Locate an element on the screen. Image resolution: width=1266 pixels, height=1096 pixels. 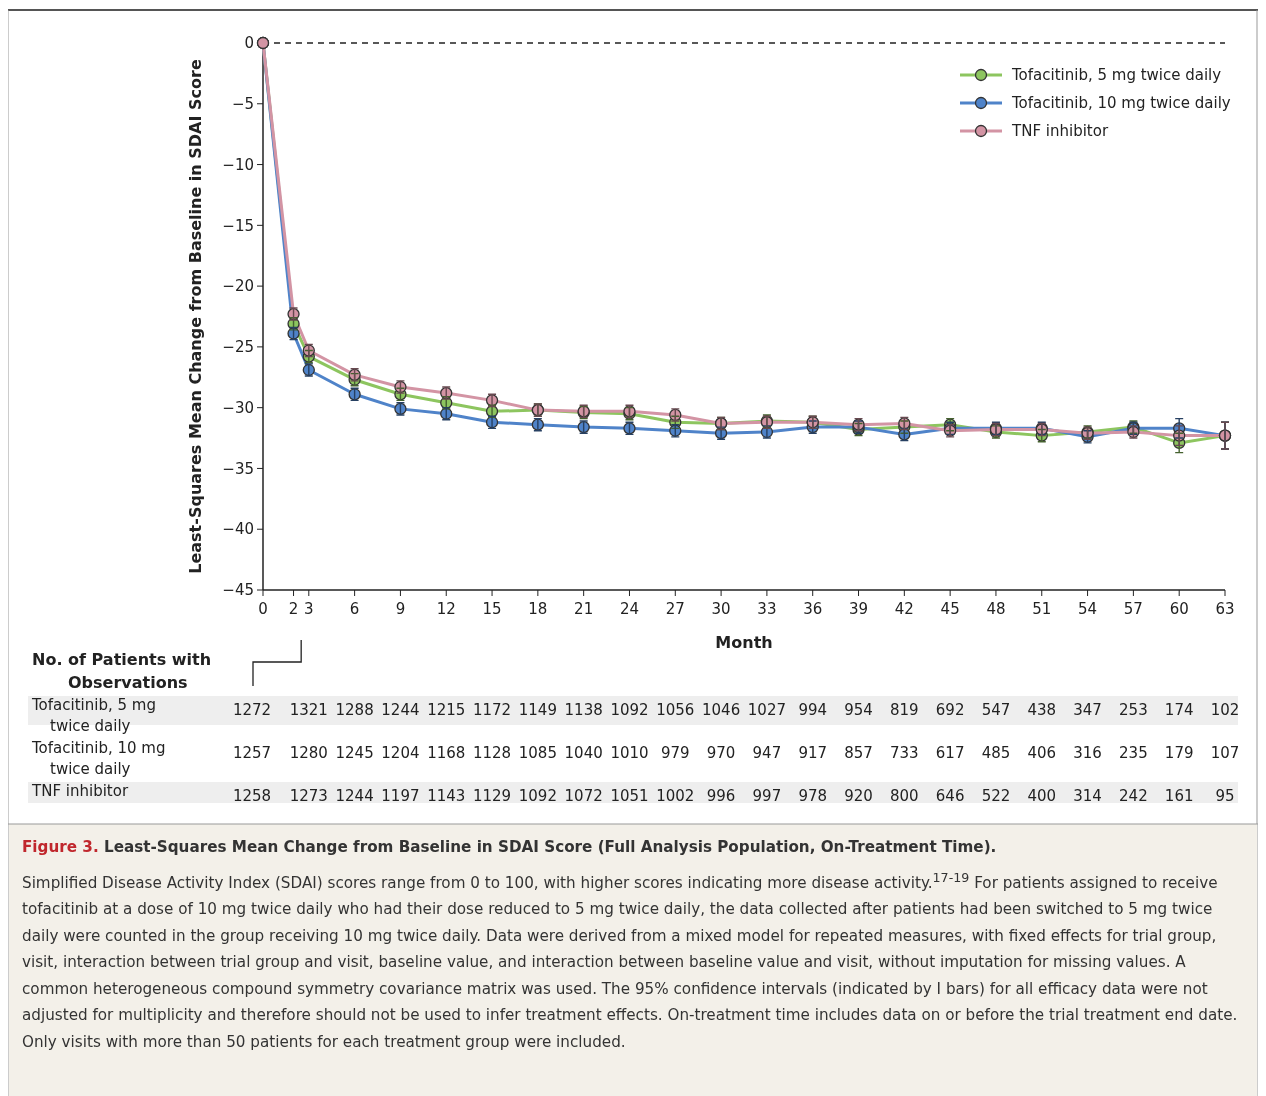
x-tick-label: 45 is located at coordinates (950, 609).